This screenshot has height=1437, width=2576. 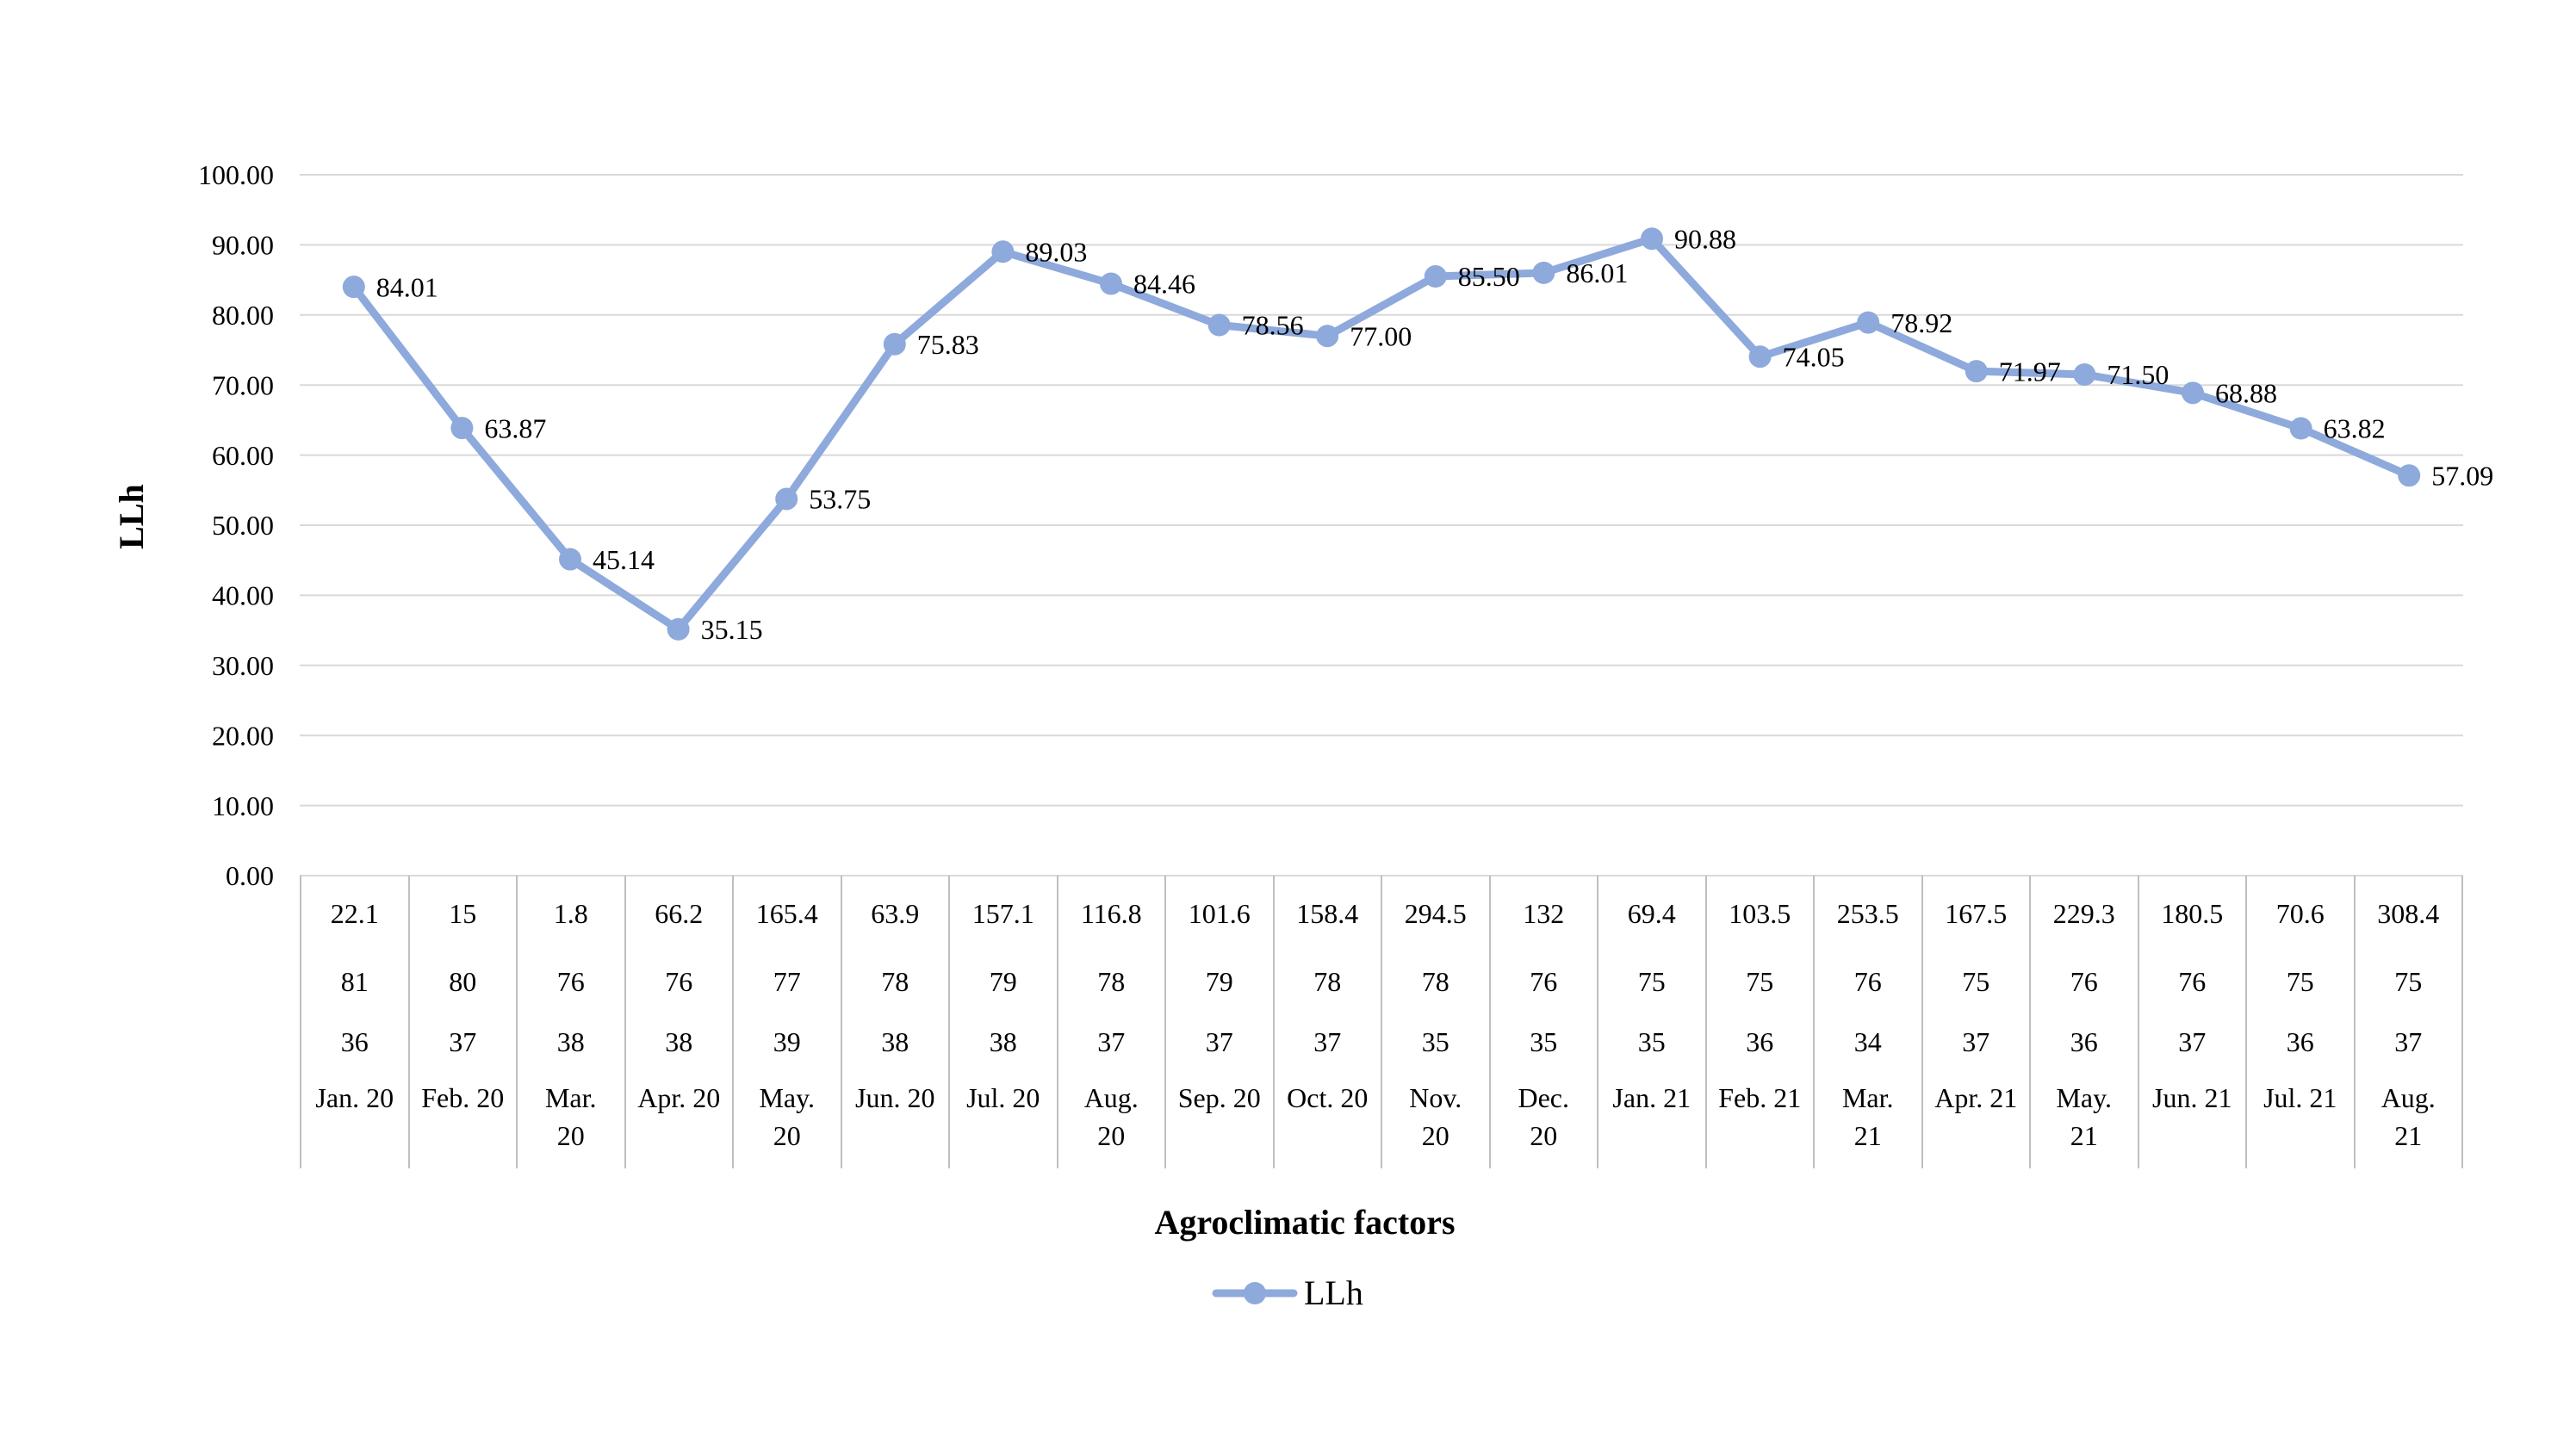 I want to click on axis-table-value-row1: 158.4, so click(x=1327, y=913).